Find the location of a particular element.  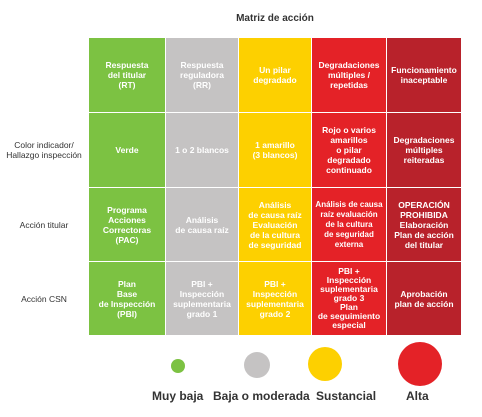

cell-header-one-pillar: Un pilar degradado is located at coordinates (275, 75).